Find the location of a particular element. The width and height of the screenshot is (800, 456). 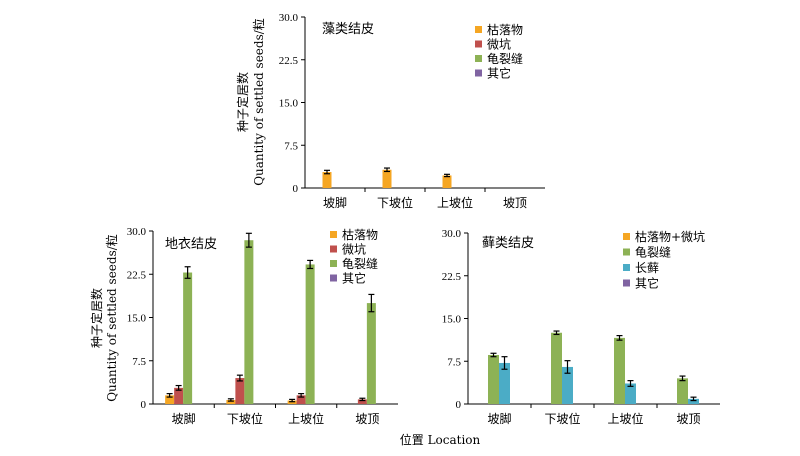

panel-title: 地衣结皮 is located at coordinates (191, 244).